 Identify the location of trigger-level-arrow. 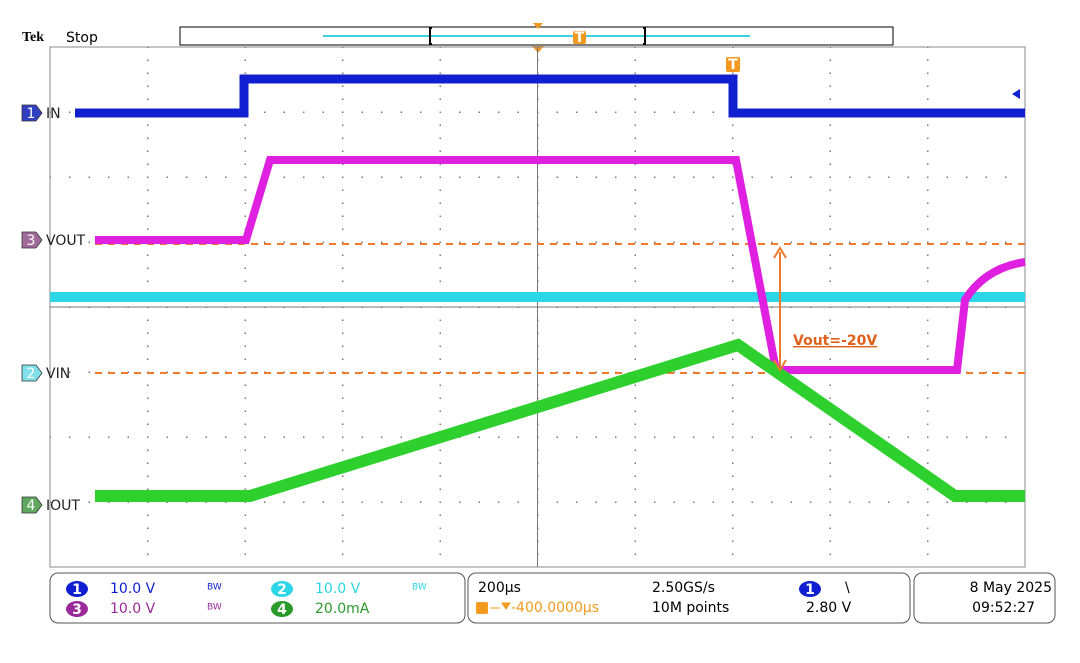
(1016, 94).